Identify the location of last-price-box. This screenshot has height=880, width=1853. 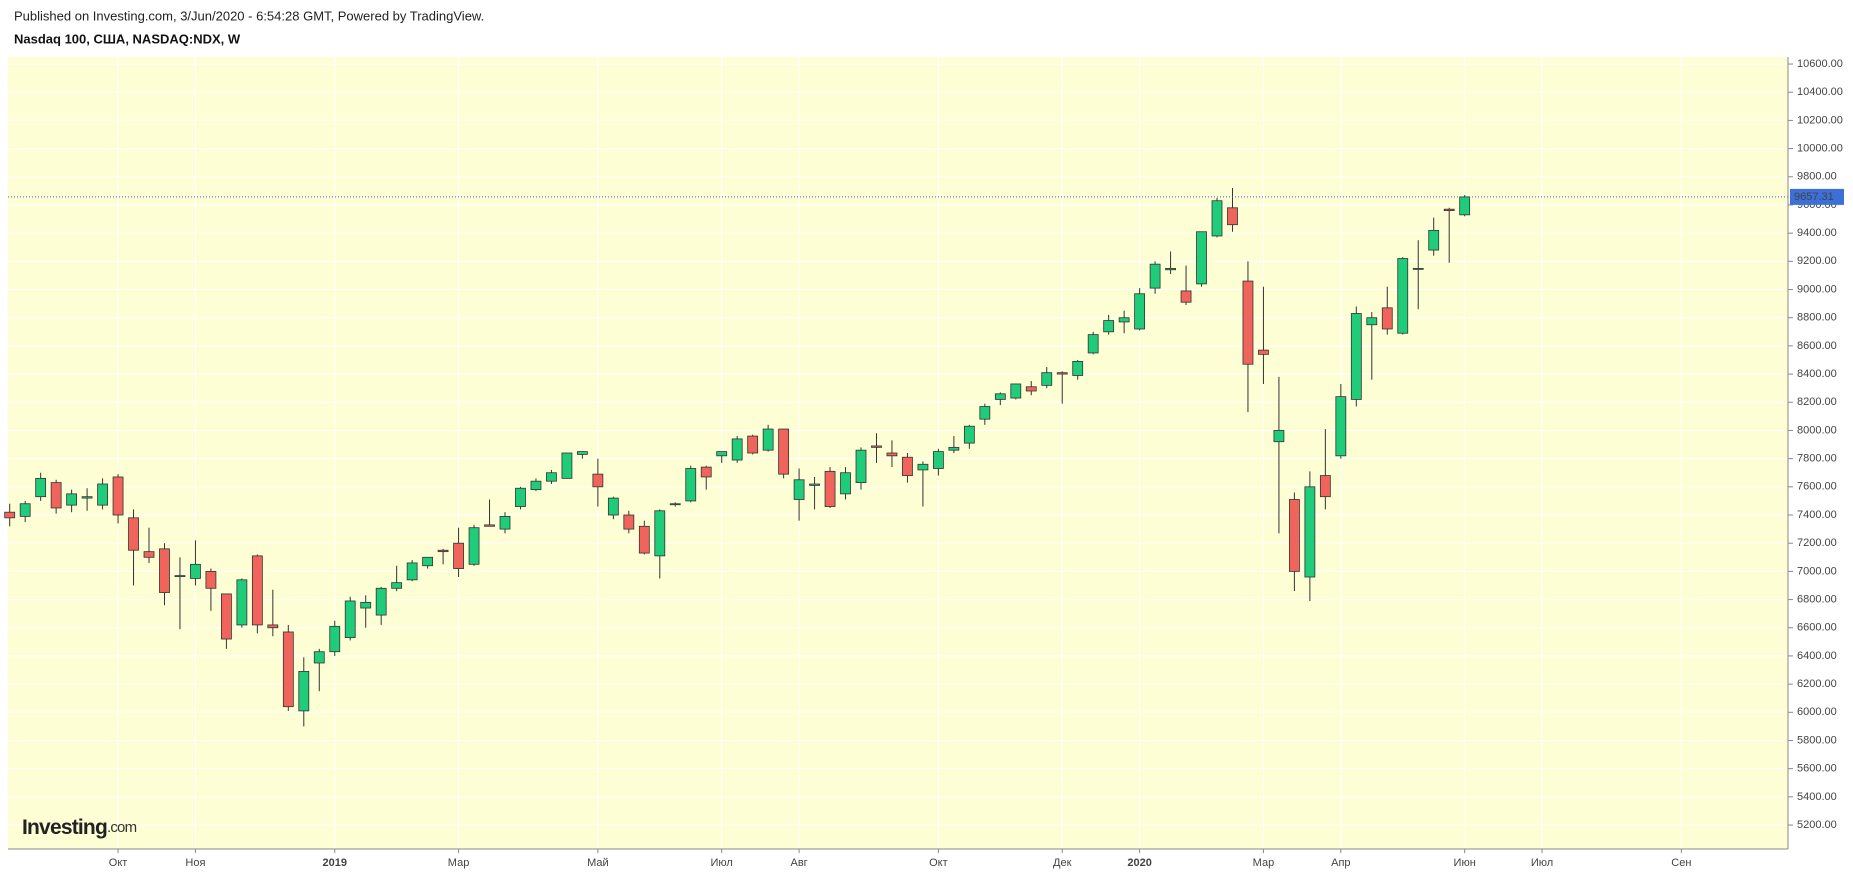
(1817, 196).